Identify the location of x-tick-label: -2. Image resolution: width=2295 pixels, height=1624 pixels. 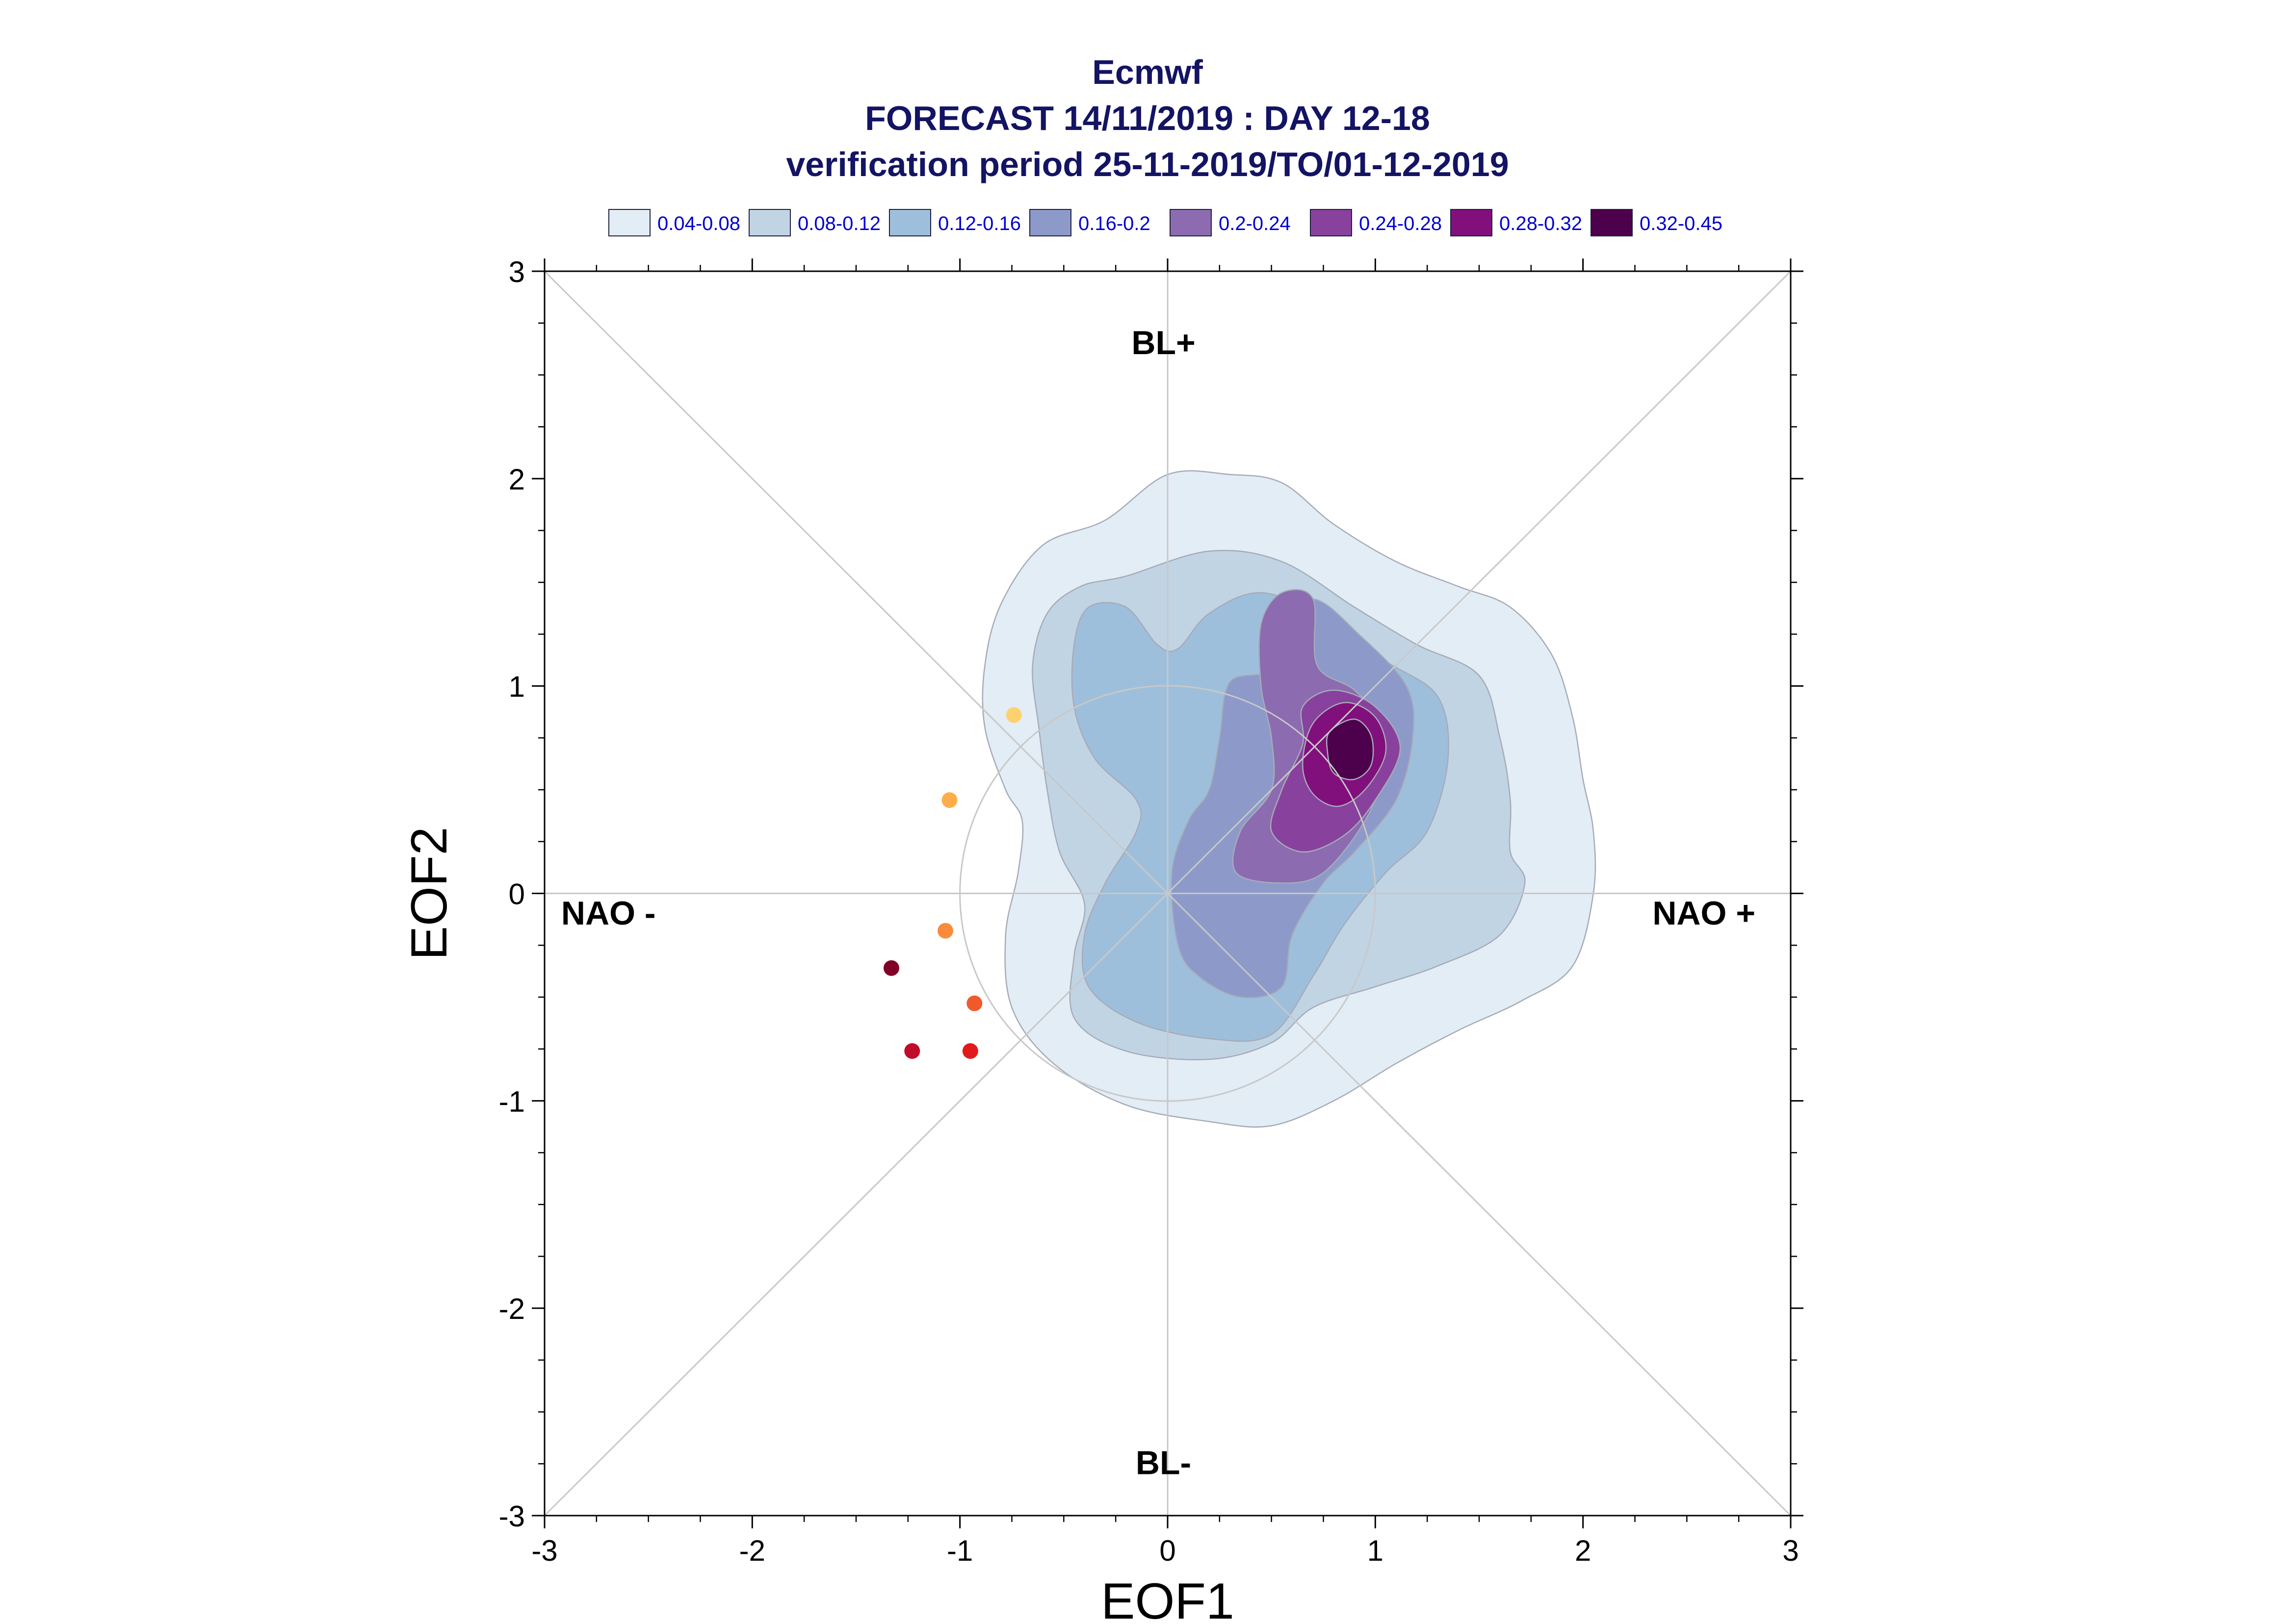
(752, 1550).